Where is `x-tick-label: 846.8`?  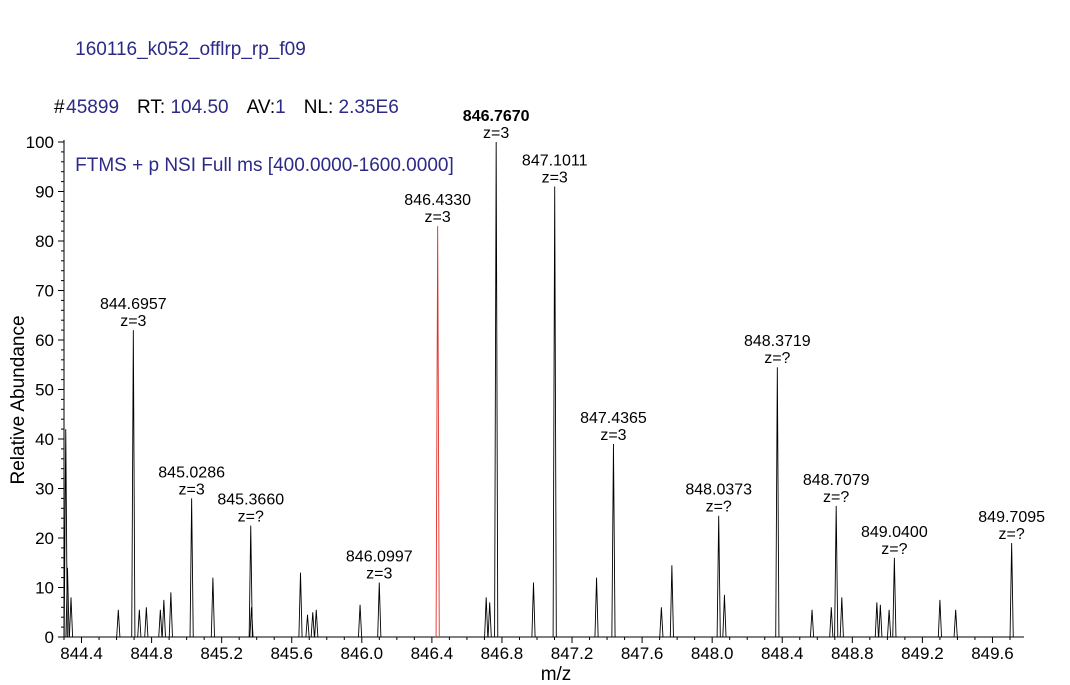
x-tick-label: 846.8 is located at coordinates (502, 653).